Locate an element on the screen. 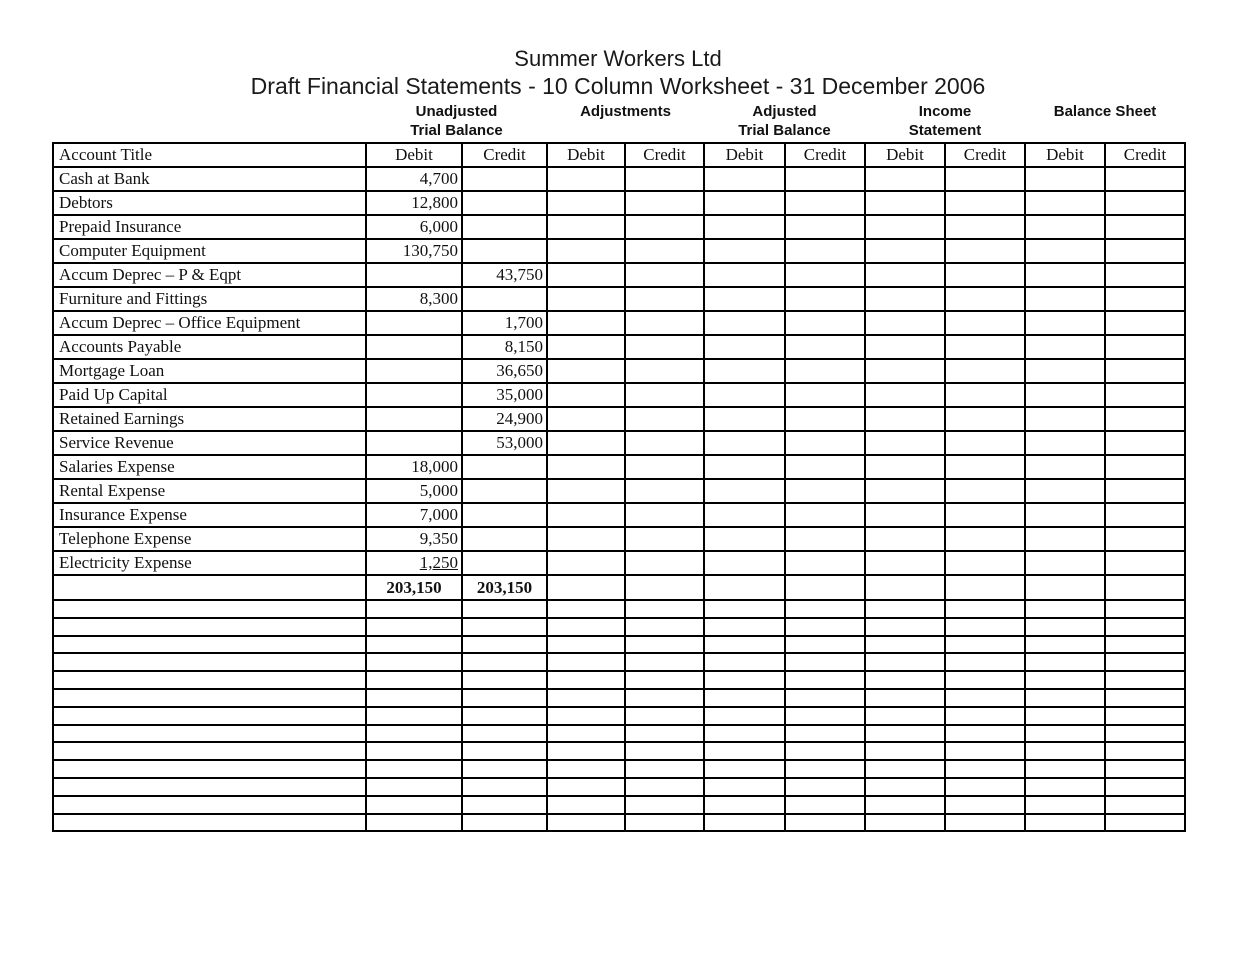 This screenshot has width=1255, height=970. group-header-balance-sheet: Balance Sheet is located at coordinates (1105, 121).